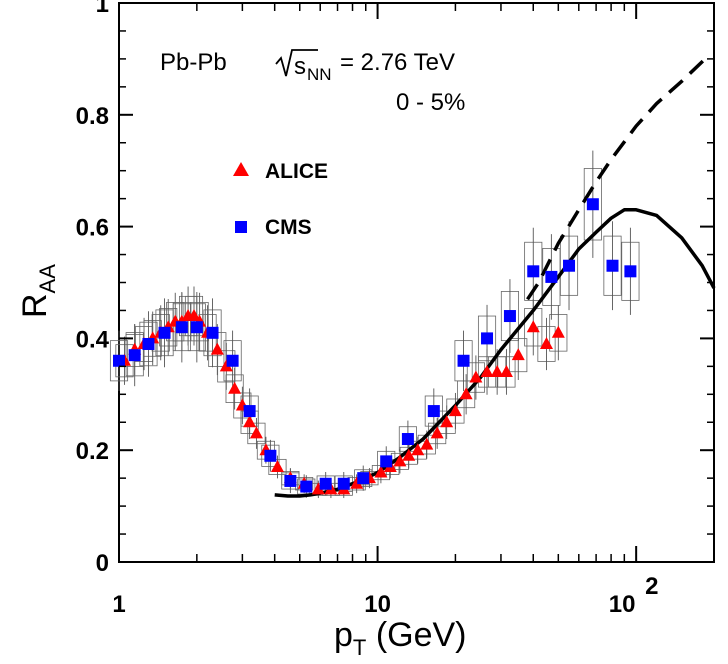  I want to click on y-tick-label: 0.2, so click(92, 451).